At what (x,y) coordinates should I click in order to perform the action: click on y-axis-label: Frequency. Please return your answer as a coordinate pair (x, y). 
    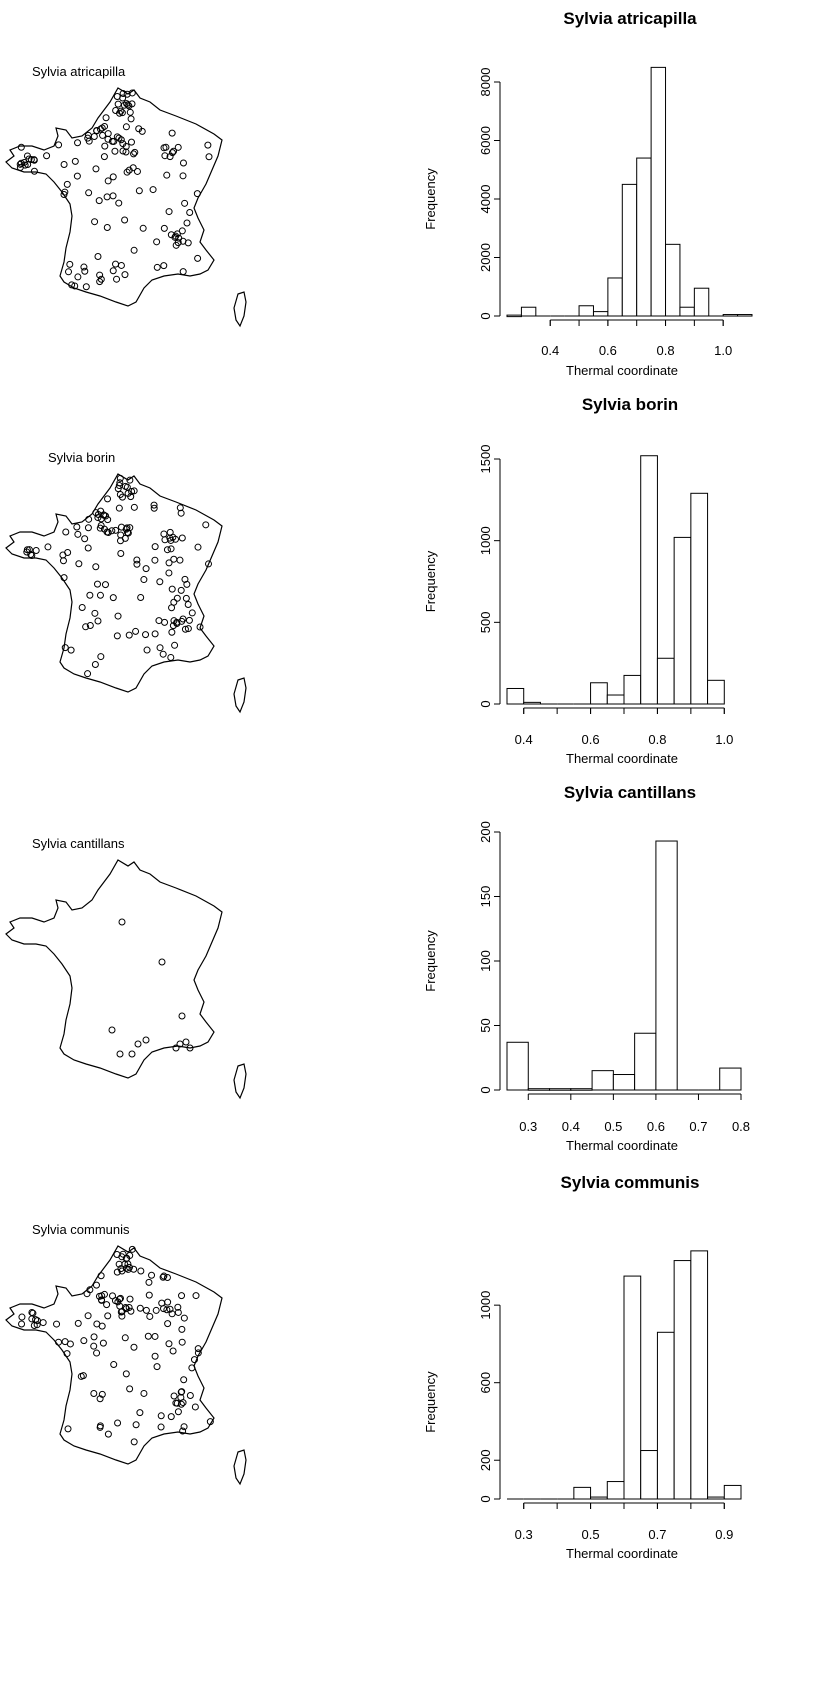
    Looking at the image, I should click on (430, 961).